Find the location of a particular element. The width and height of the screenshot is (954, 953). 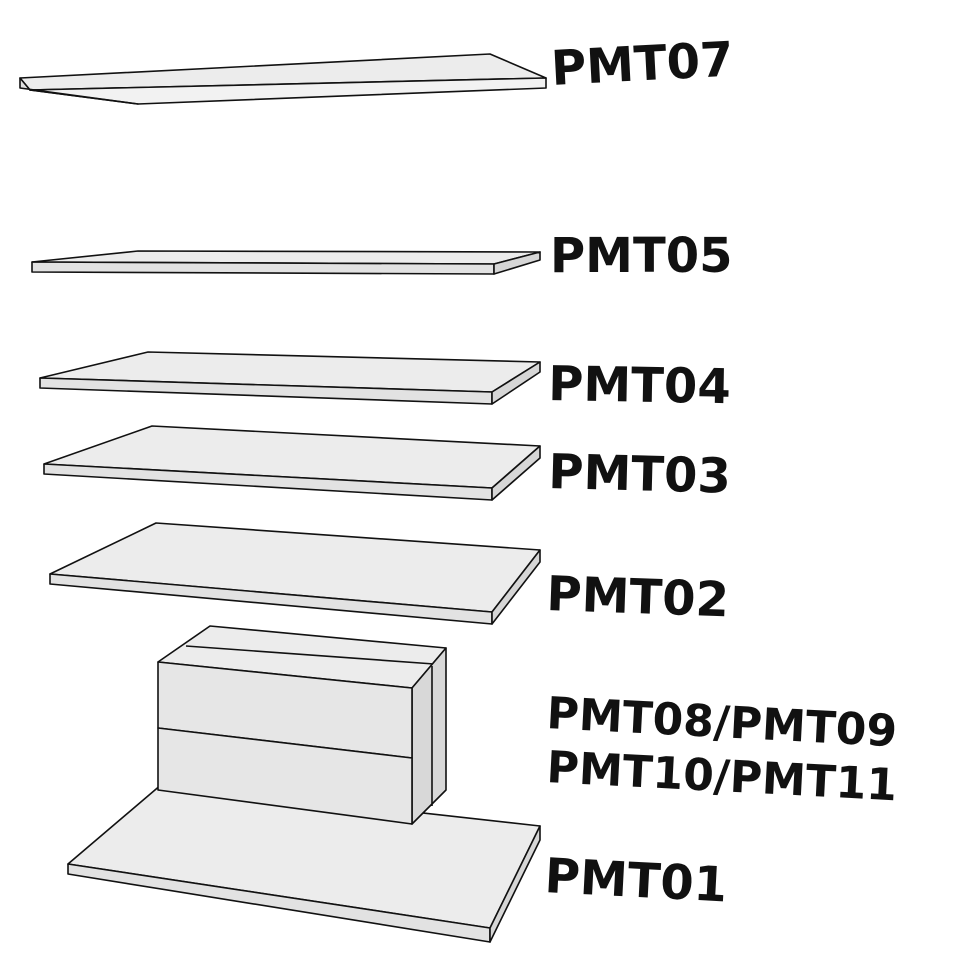

plate-pmt03 is located at coordinates (292, 463).